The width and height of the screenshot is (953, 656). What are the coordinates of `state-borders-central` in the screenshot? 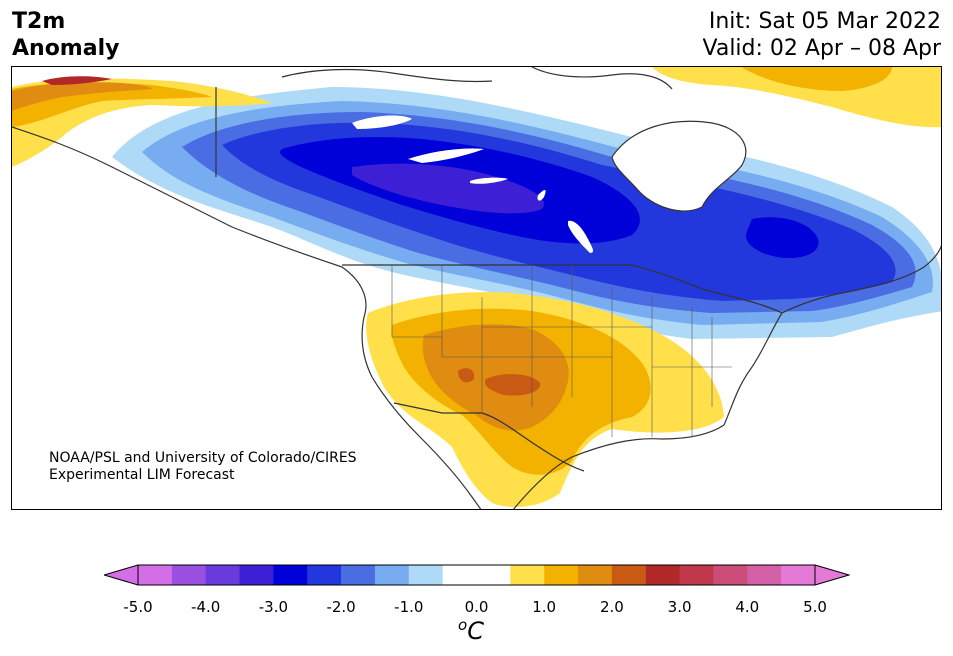 It's located at (591, 351).